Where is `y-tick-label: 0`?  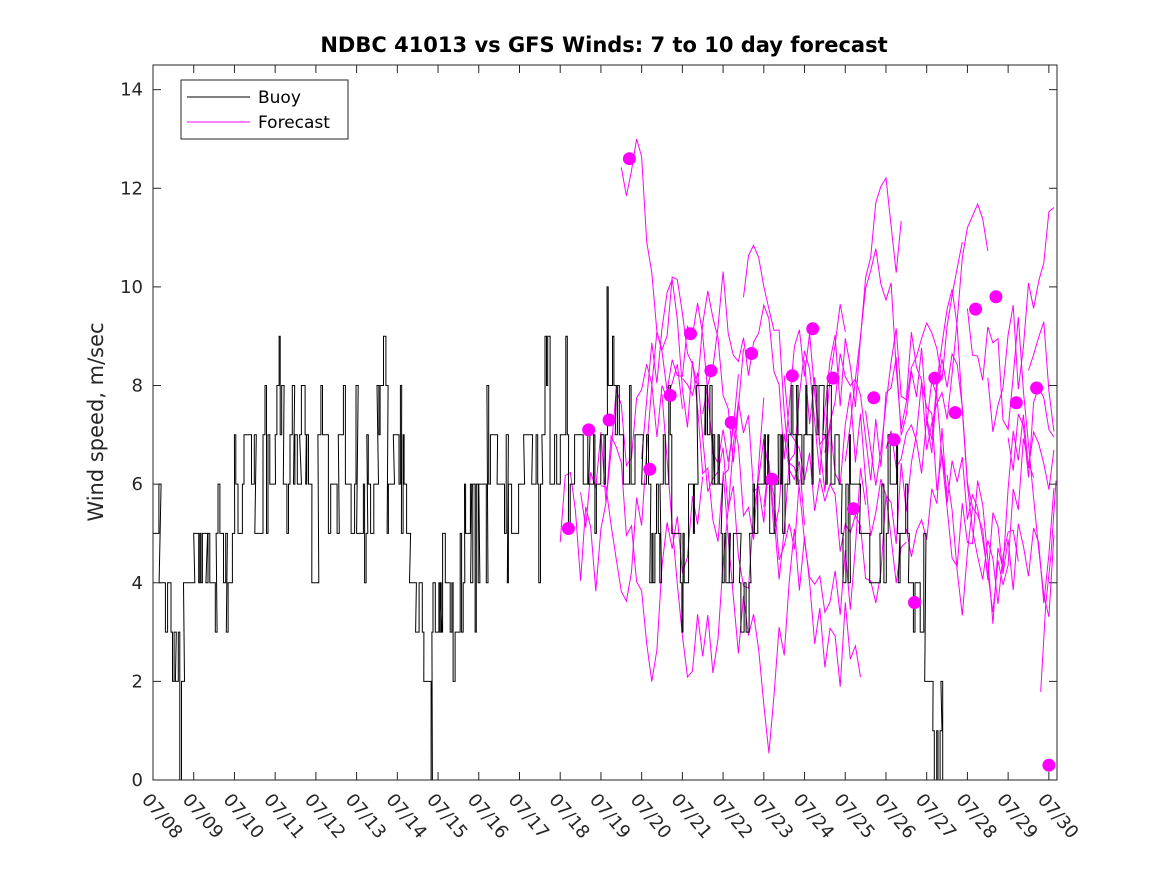
y-tick-label: 0 is located at coordinates (137, 780).